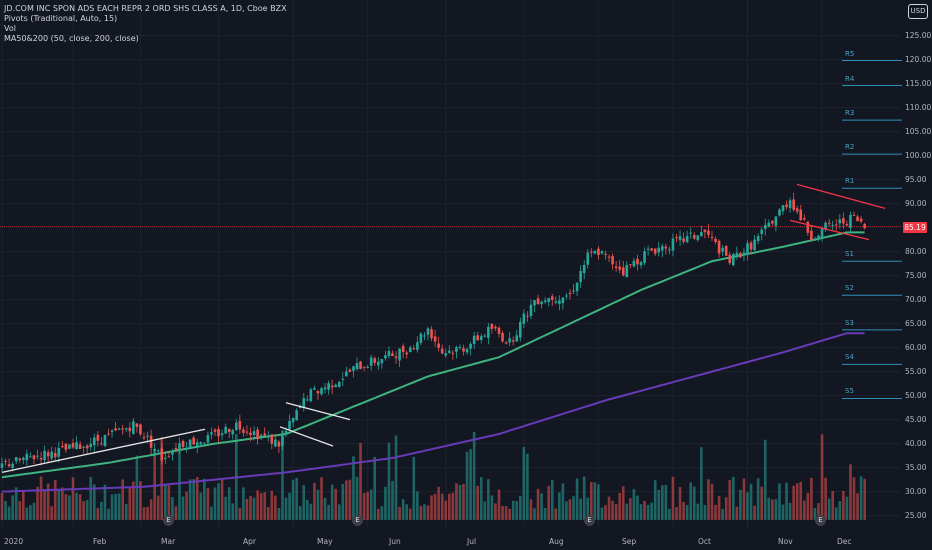  I want to click on volume-indicator: Vol, so click(10, 28).